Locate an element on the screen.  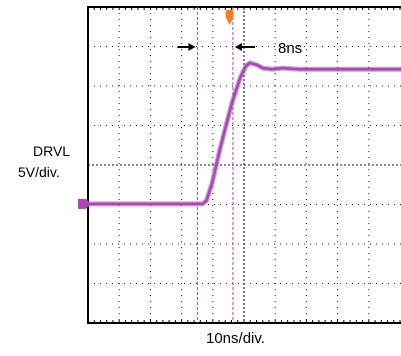
measure-arrow-right-head is located at coordinates (238, 47).